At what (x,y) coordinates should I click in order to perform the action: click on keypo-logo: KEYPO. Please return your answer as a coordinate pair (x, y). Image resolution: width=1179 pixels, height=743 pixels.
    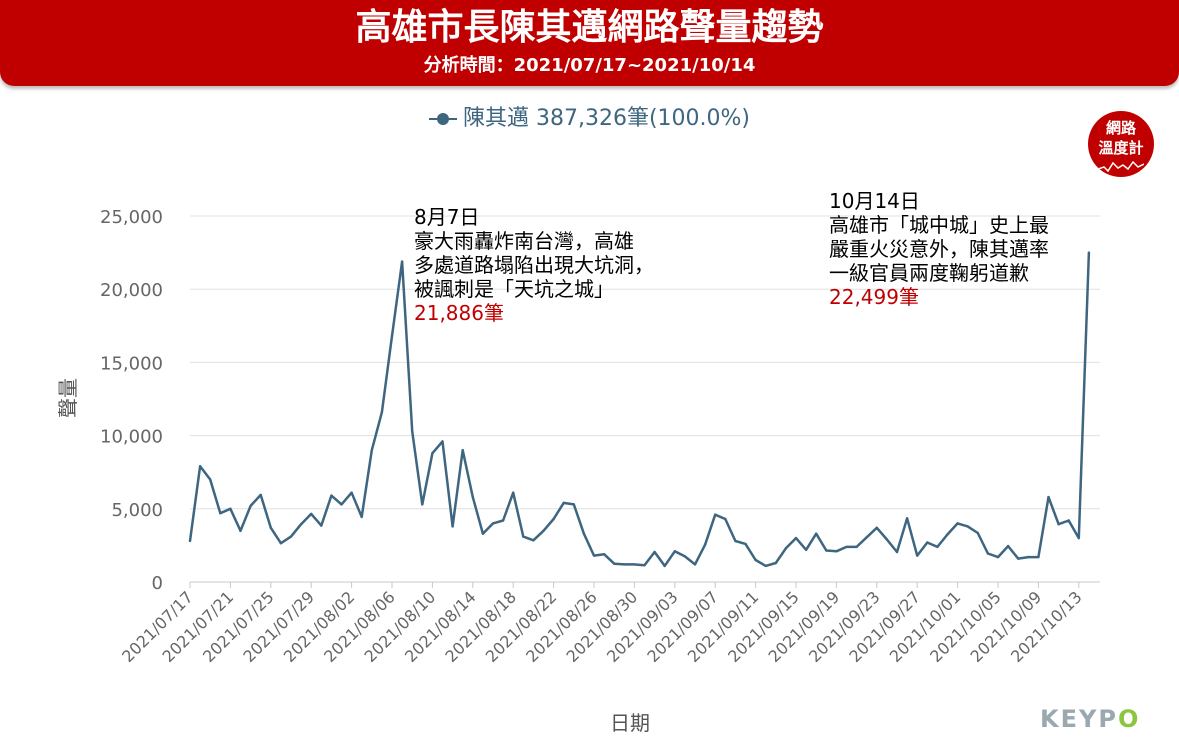
    Looking at the image, I should click on (1090, 719).